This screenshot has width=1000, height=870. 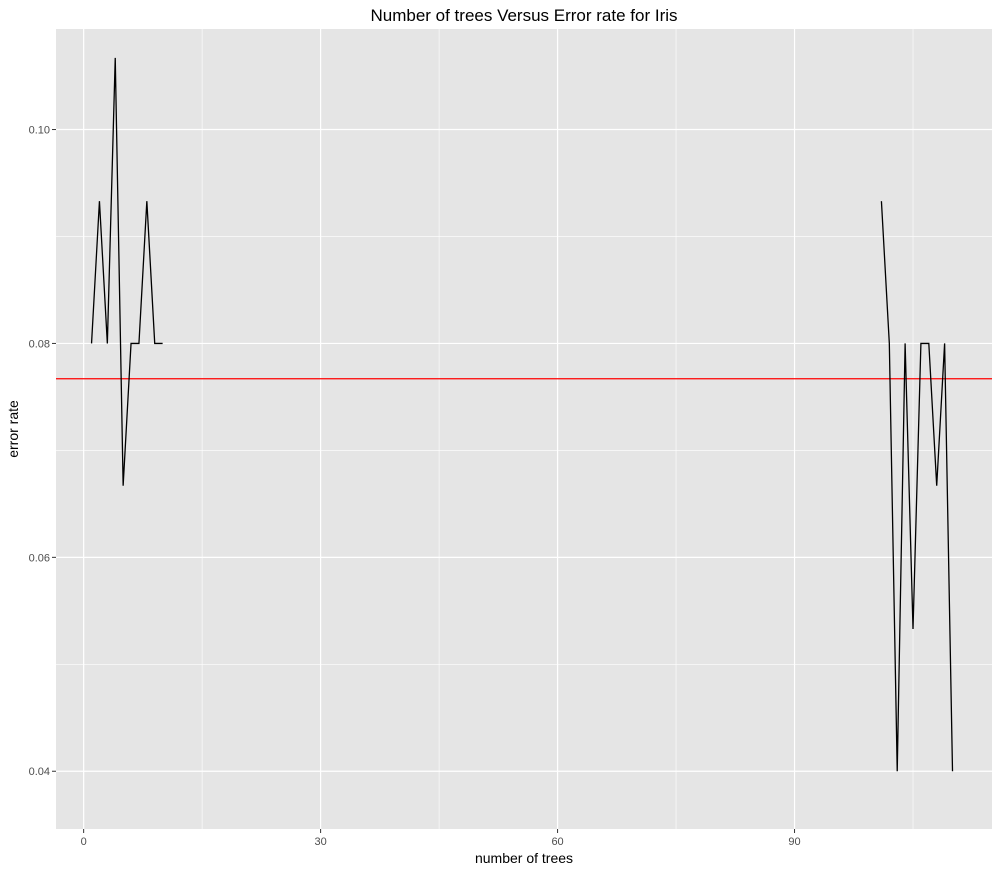 What do you see at coordinates (39, 772) in the screenshot?
I see `y-tick-label: 0.04` at bounding box center [39, 772].